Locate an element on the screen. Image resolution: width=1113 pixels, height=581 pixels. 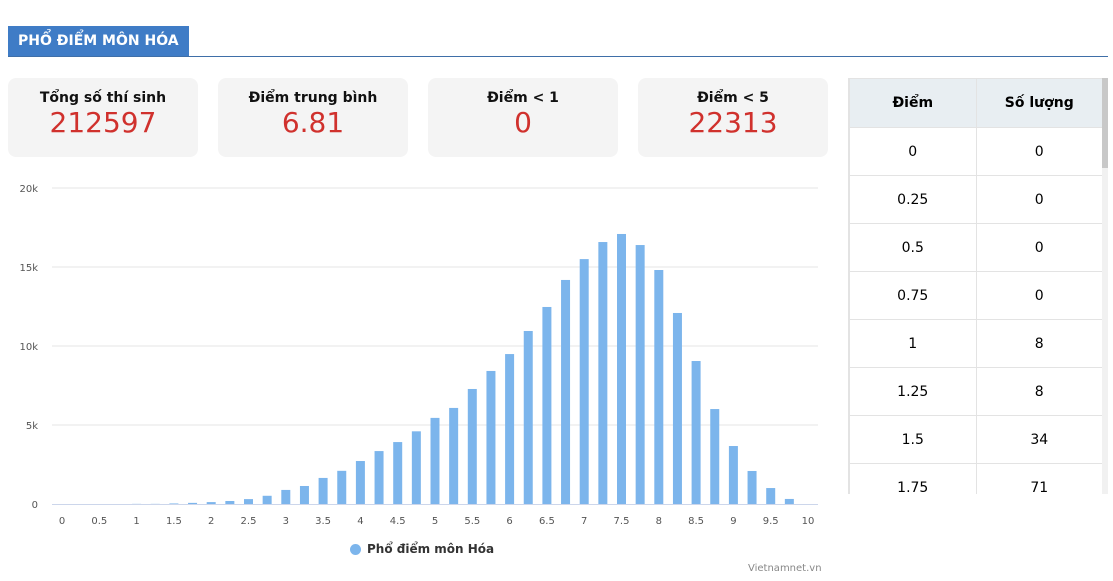
x-tick-label: 7 is located at coordinates (584, 521).